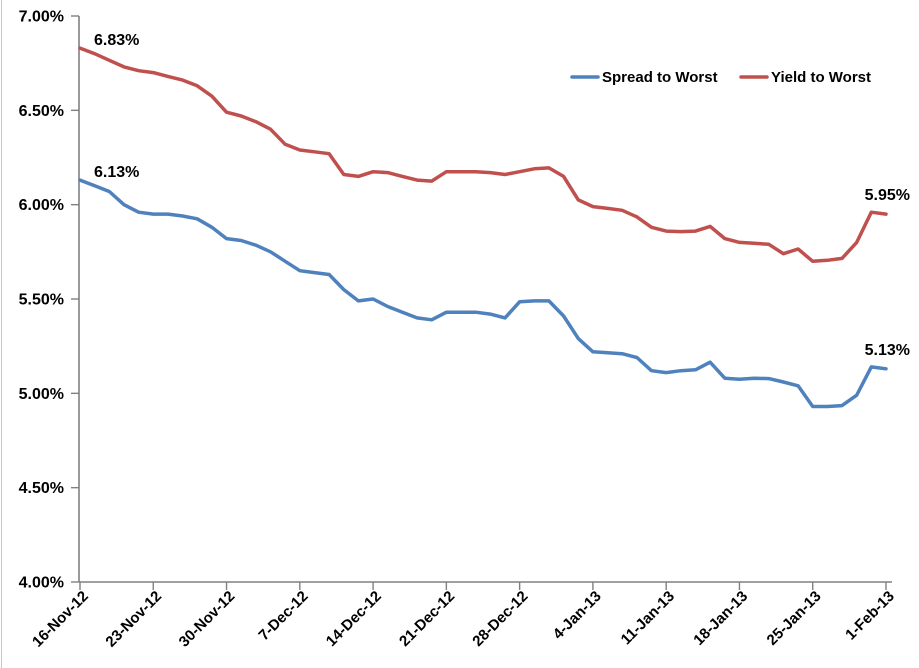 The width and height of the screenshot is (919, 668). What do you see at coordinates (283, 616) in the screenshot?
I see `x-tick-label: 7-Dec-12` at bounding box center [283, 616].